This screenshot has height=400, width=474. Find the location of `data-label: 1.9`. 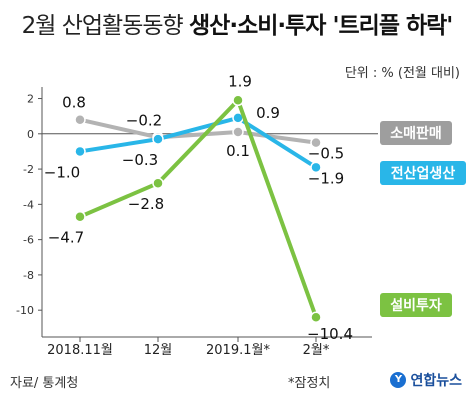

data-label: 1.9 is located at coordinates (240, 81).